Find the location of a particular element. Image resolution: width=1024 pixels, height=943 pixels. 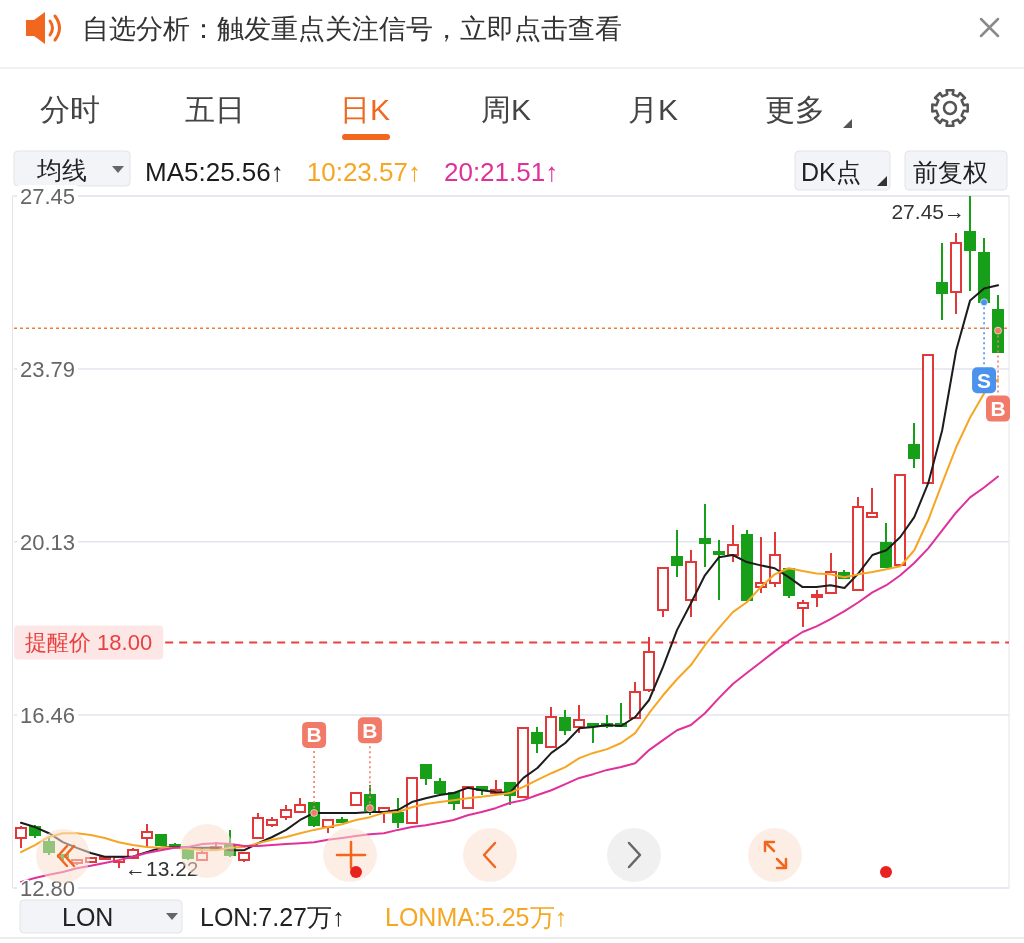

y-tick-label: 12.80 is located at coordinates (48, 888).